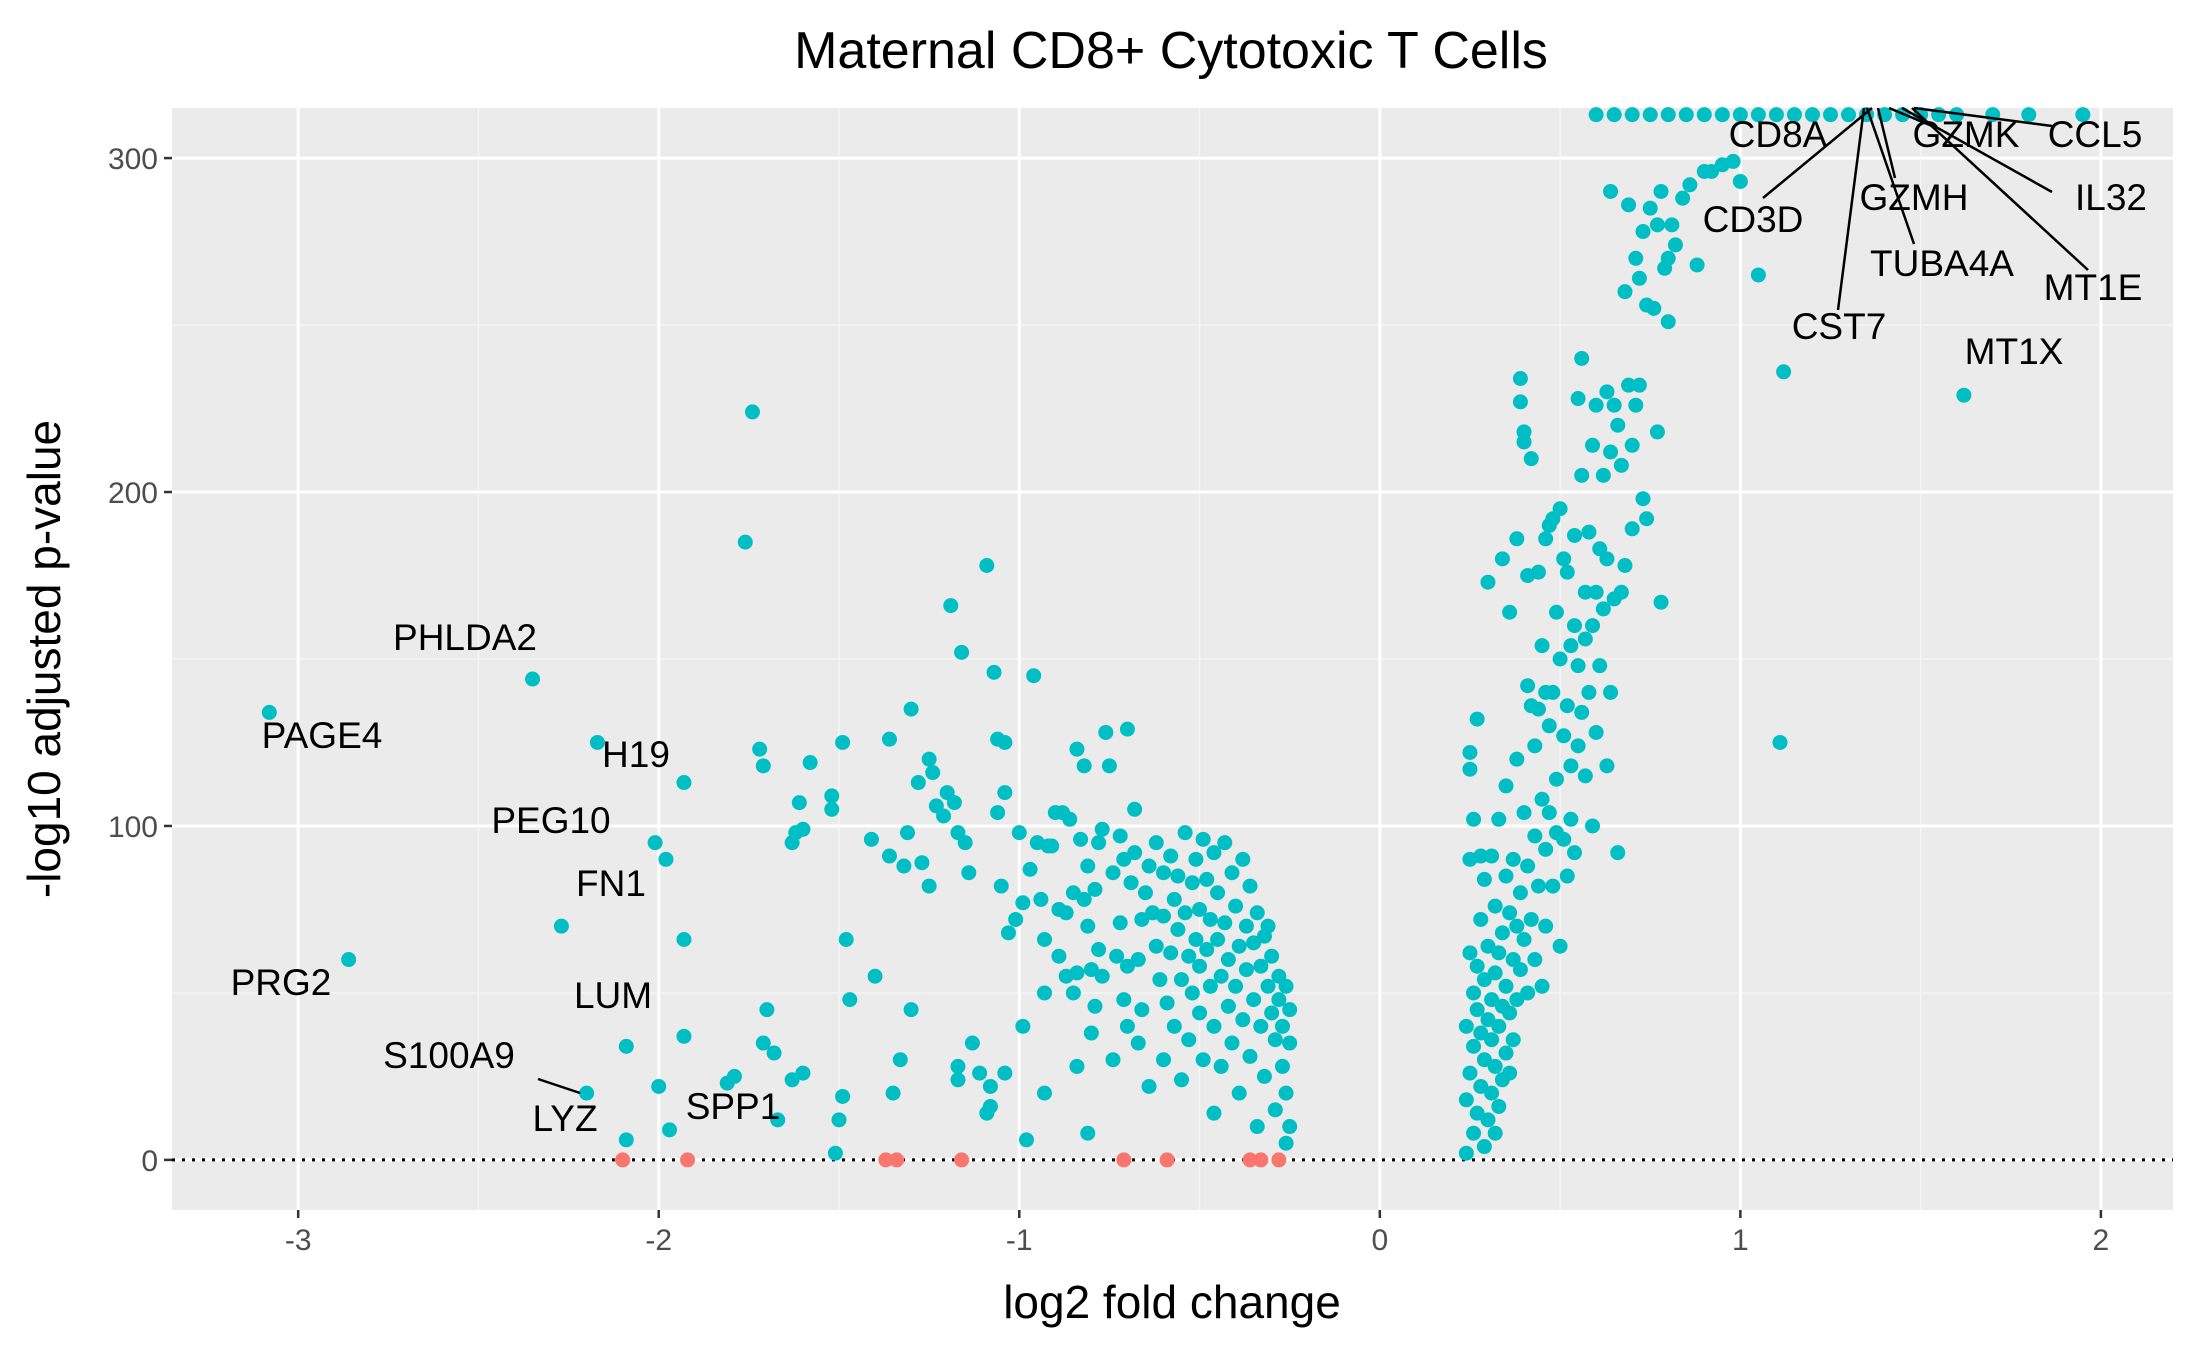  I want to click on gene-label: SPP1, so click(733, 1106).